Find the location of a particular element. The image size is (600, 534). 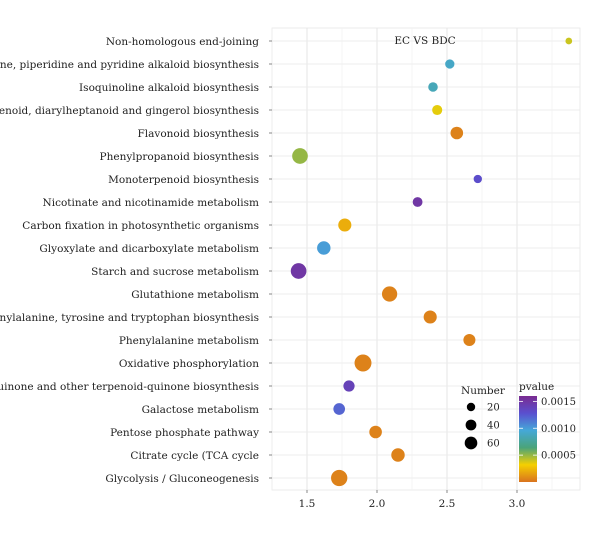

size-legend: Number 20 40 60 is located at coordinates (483, 417).